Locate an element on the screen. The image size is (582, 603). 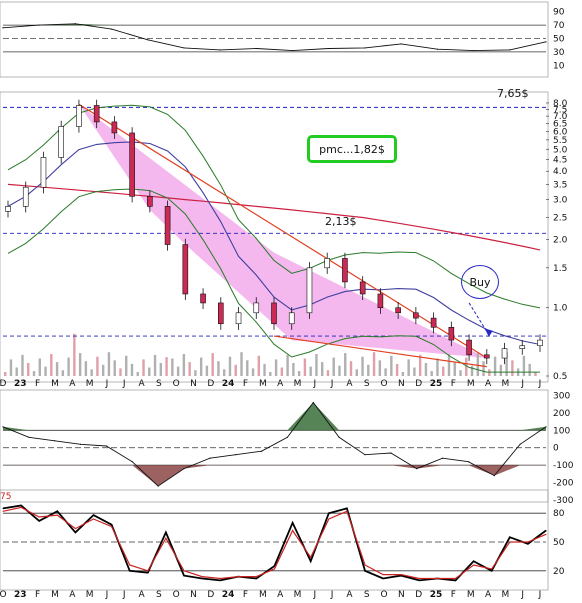
price-tick-label: 8.0 is located at coordinates (560, 104).